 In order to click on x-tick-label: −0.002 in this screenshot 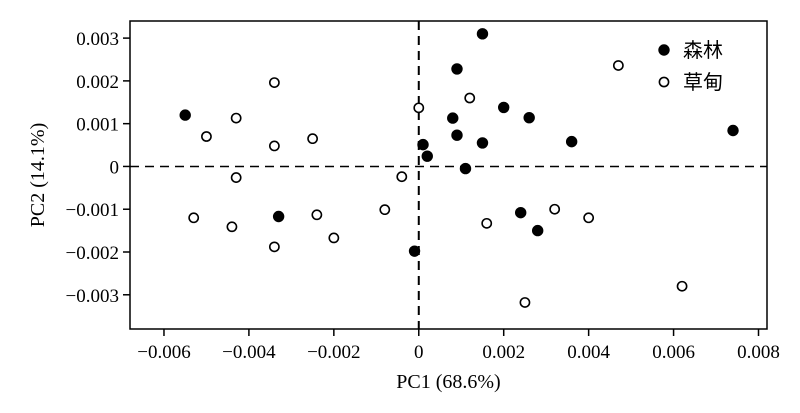, I will do `click(333, 352)`.